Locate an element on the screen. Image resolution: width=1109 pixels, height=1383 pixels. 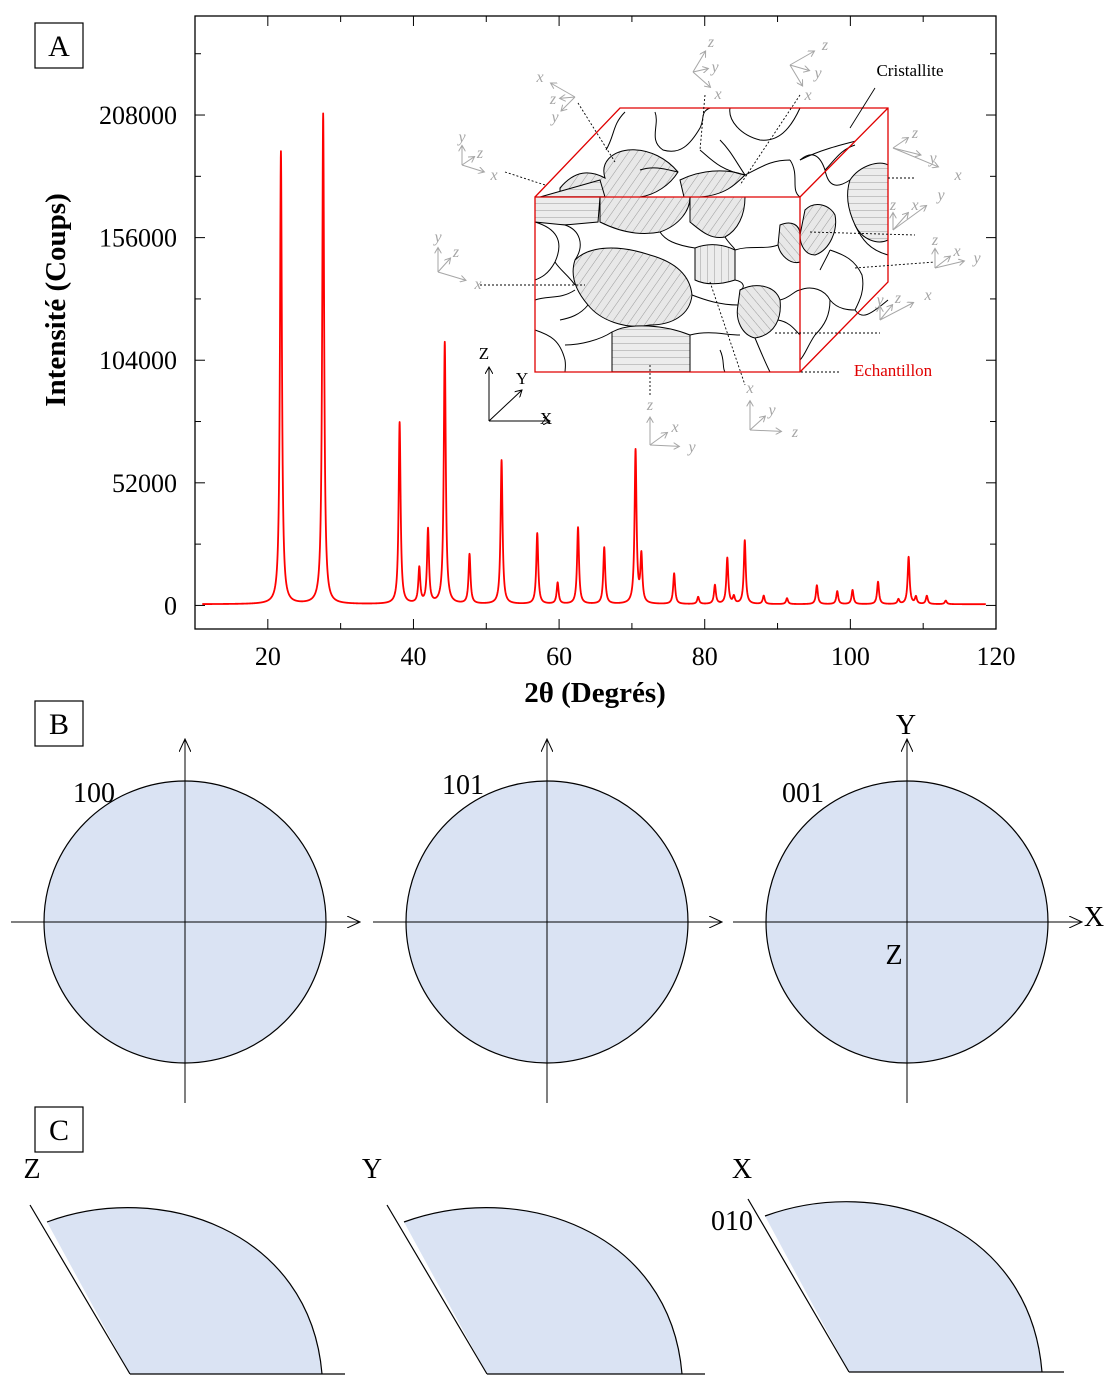
y-tick-label: 104000 is located at coordinates (138, 360).